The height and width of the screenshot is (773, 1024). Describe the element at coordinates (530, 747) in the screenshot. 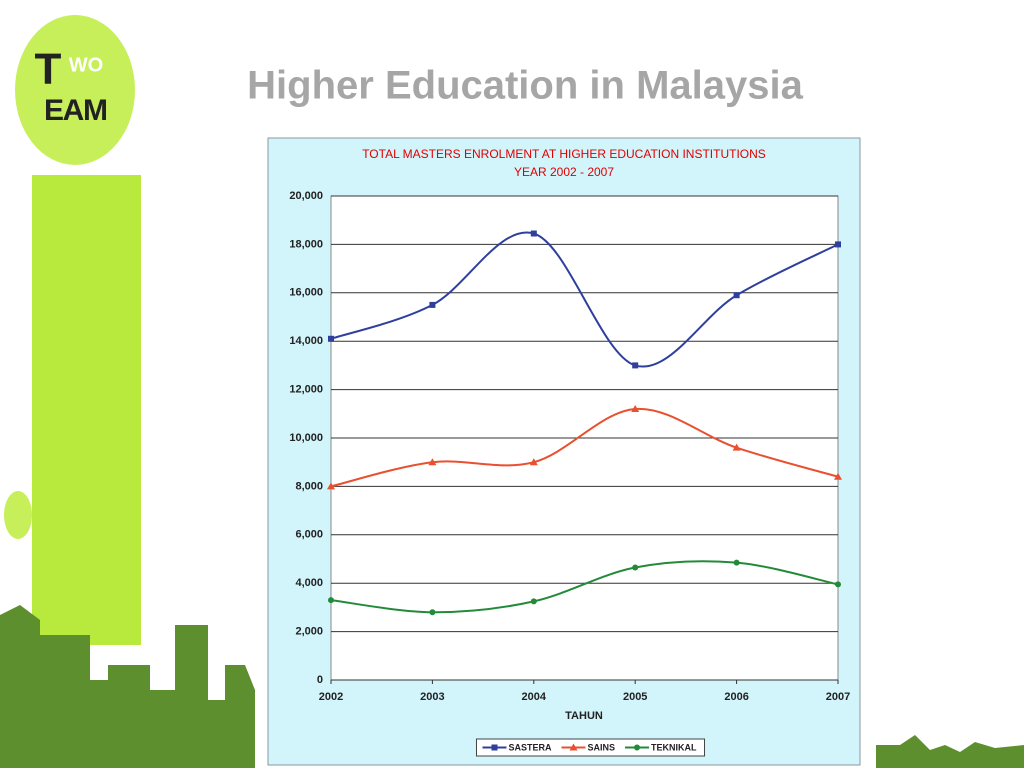

I see `legend-label: SASTERA` at that location.